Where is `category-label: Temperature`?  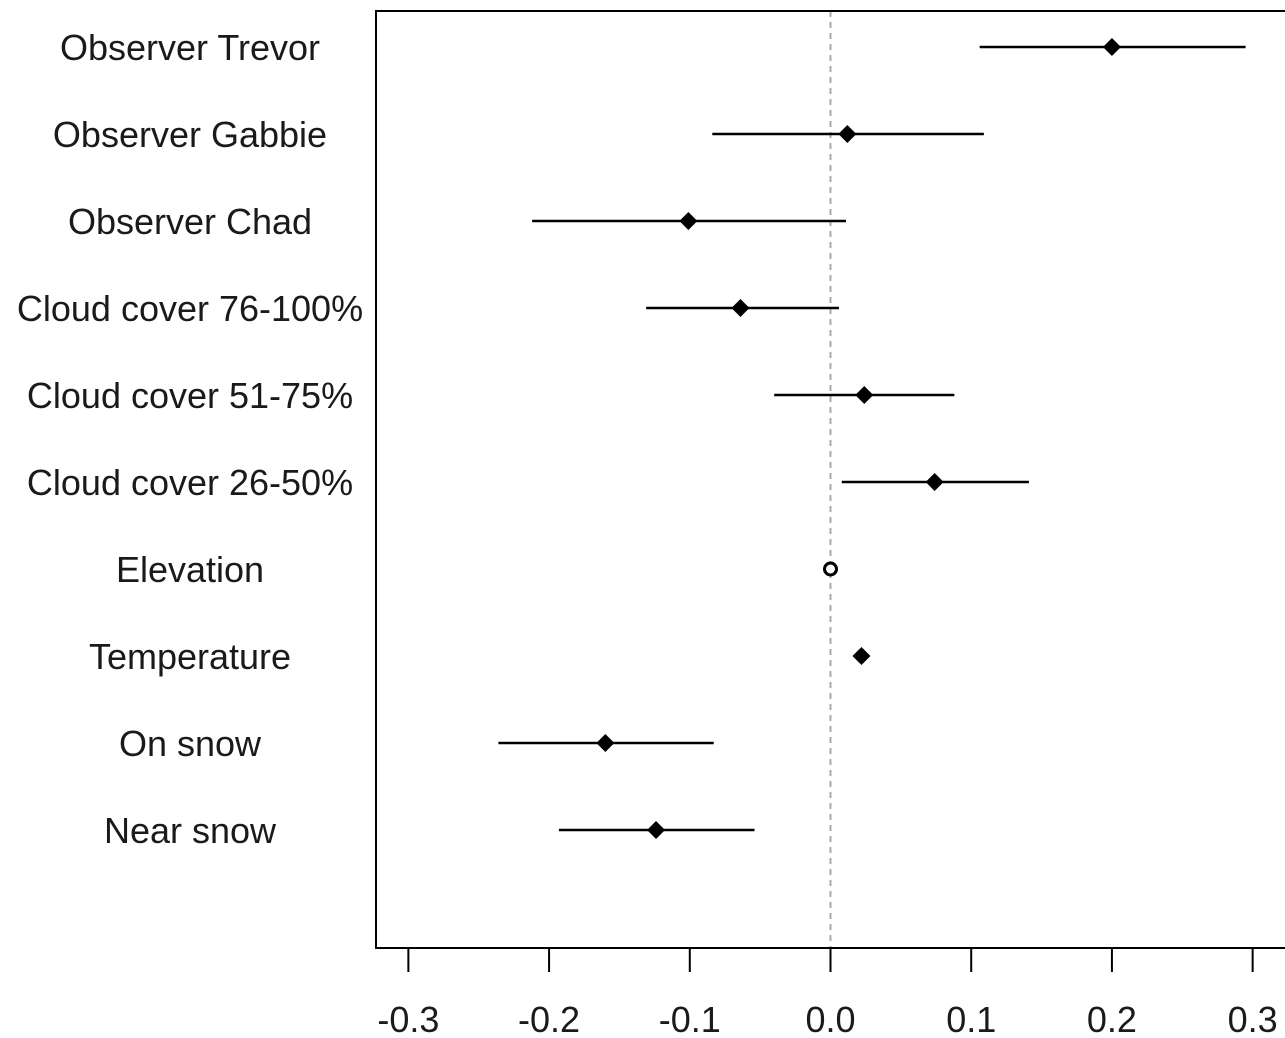 category-label: Temperature is located at coordinates (190, 656).